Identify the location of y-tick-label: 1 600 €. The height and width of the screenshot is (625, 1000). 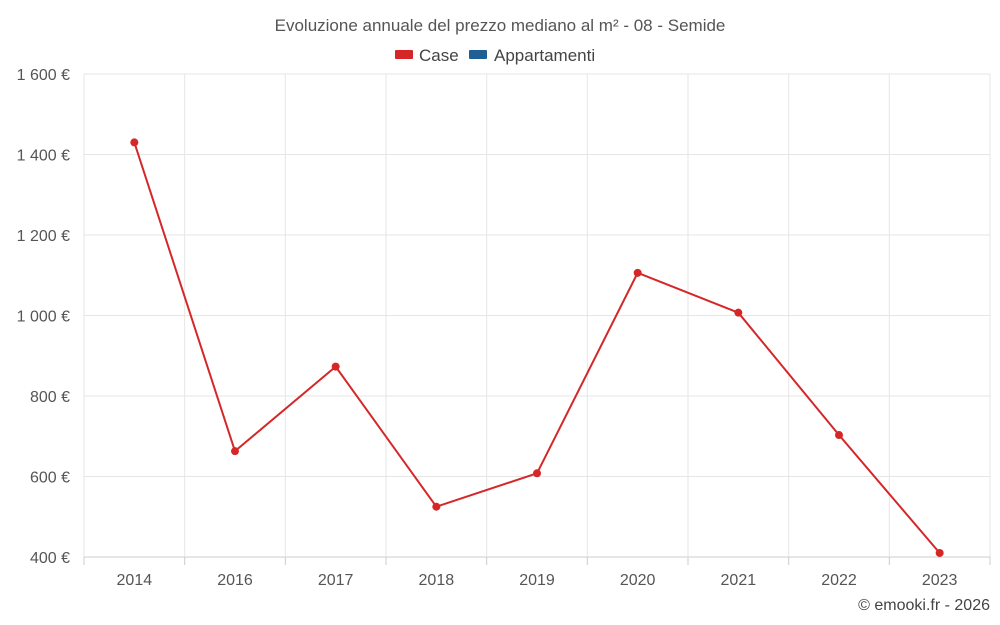
(43, 75).